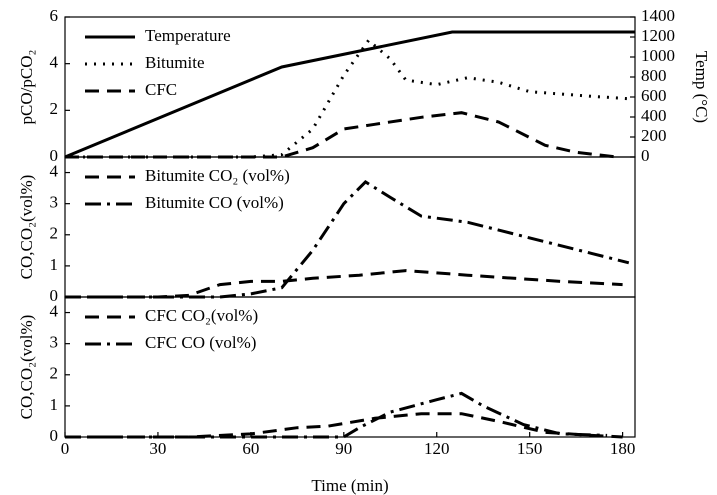 This screenshot has height=495, width=717. Describe the element at coordinates (654, 95) in the screenshot. I see `y2-tick-label: 600` at that location.